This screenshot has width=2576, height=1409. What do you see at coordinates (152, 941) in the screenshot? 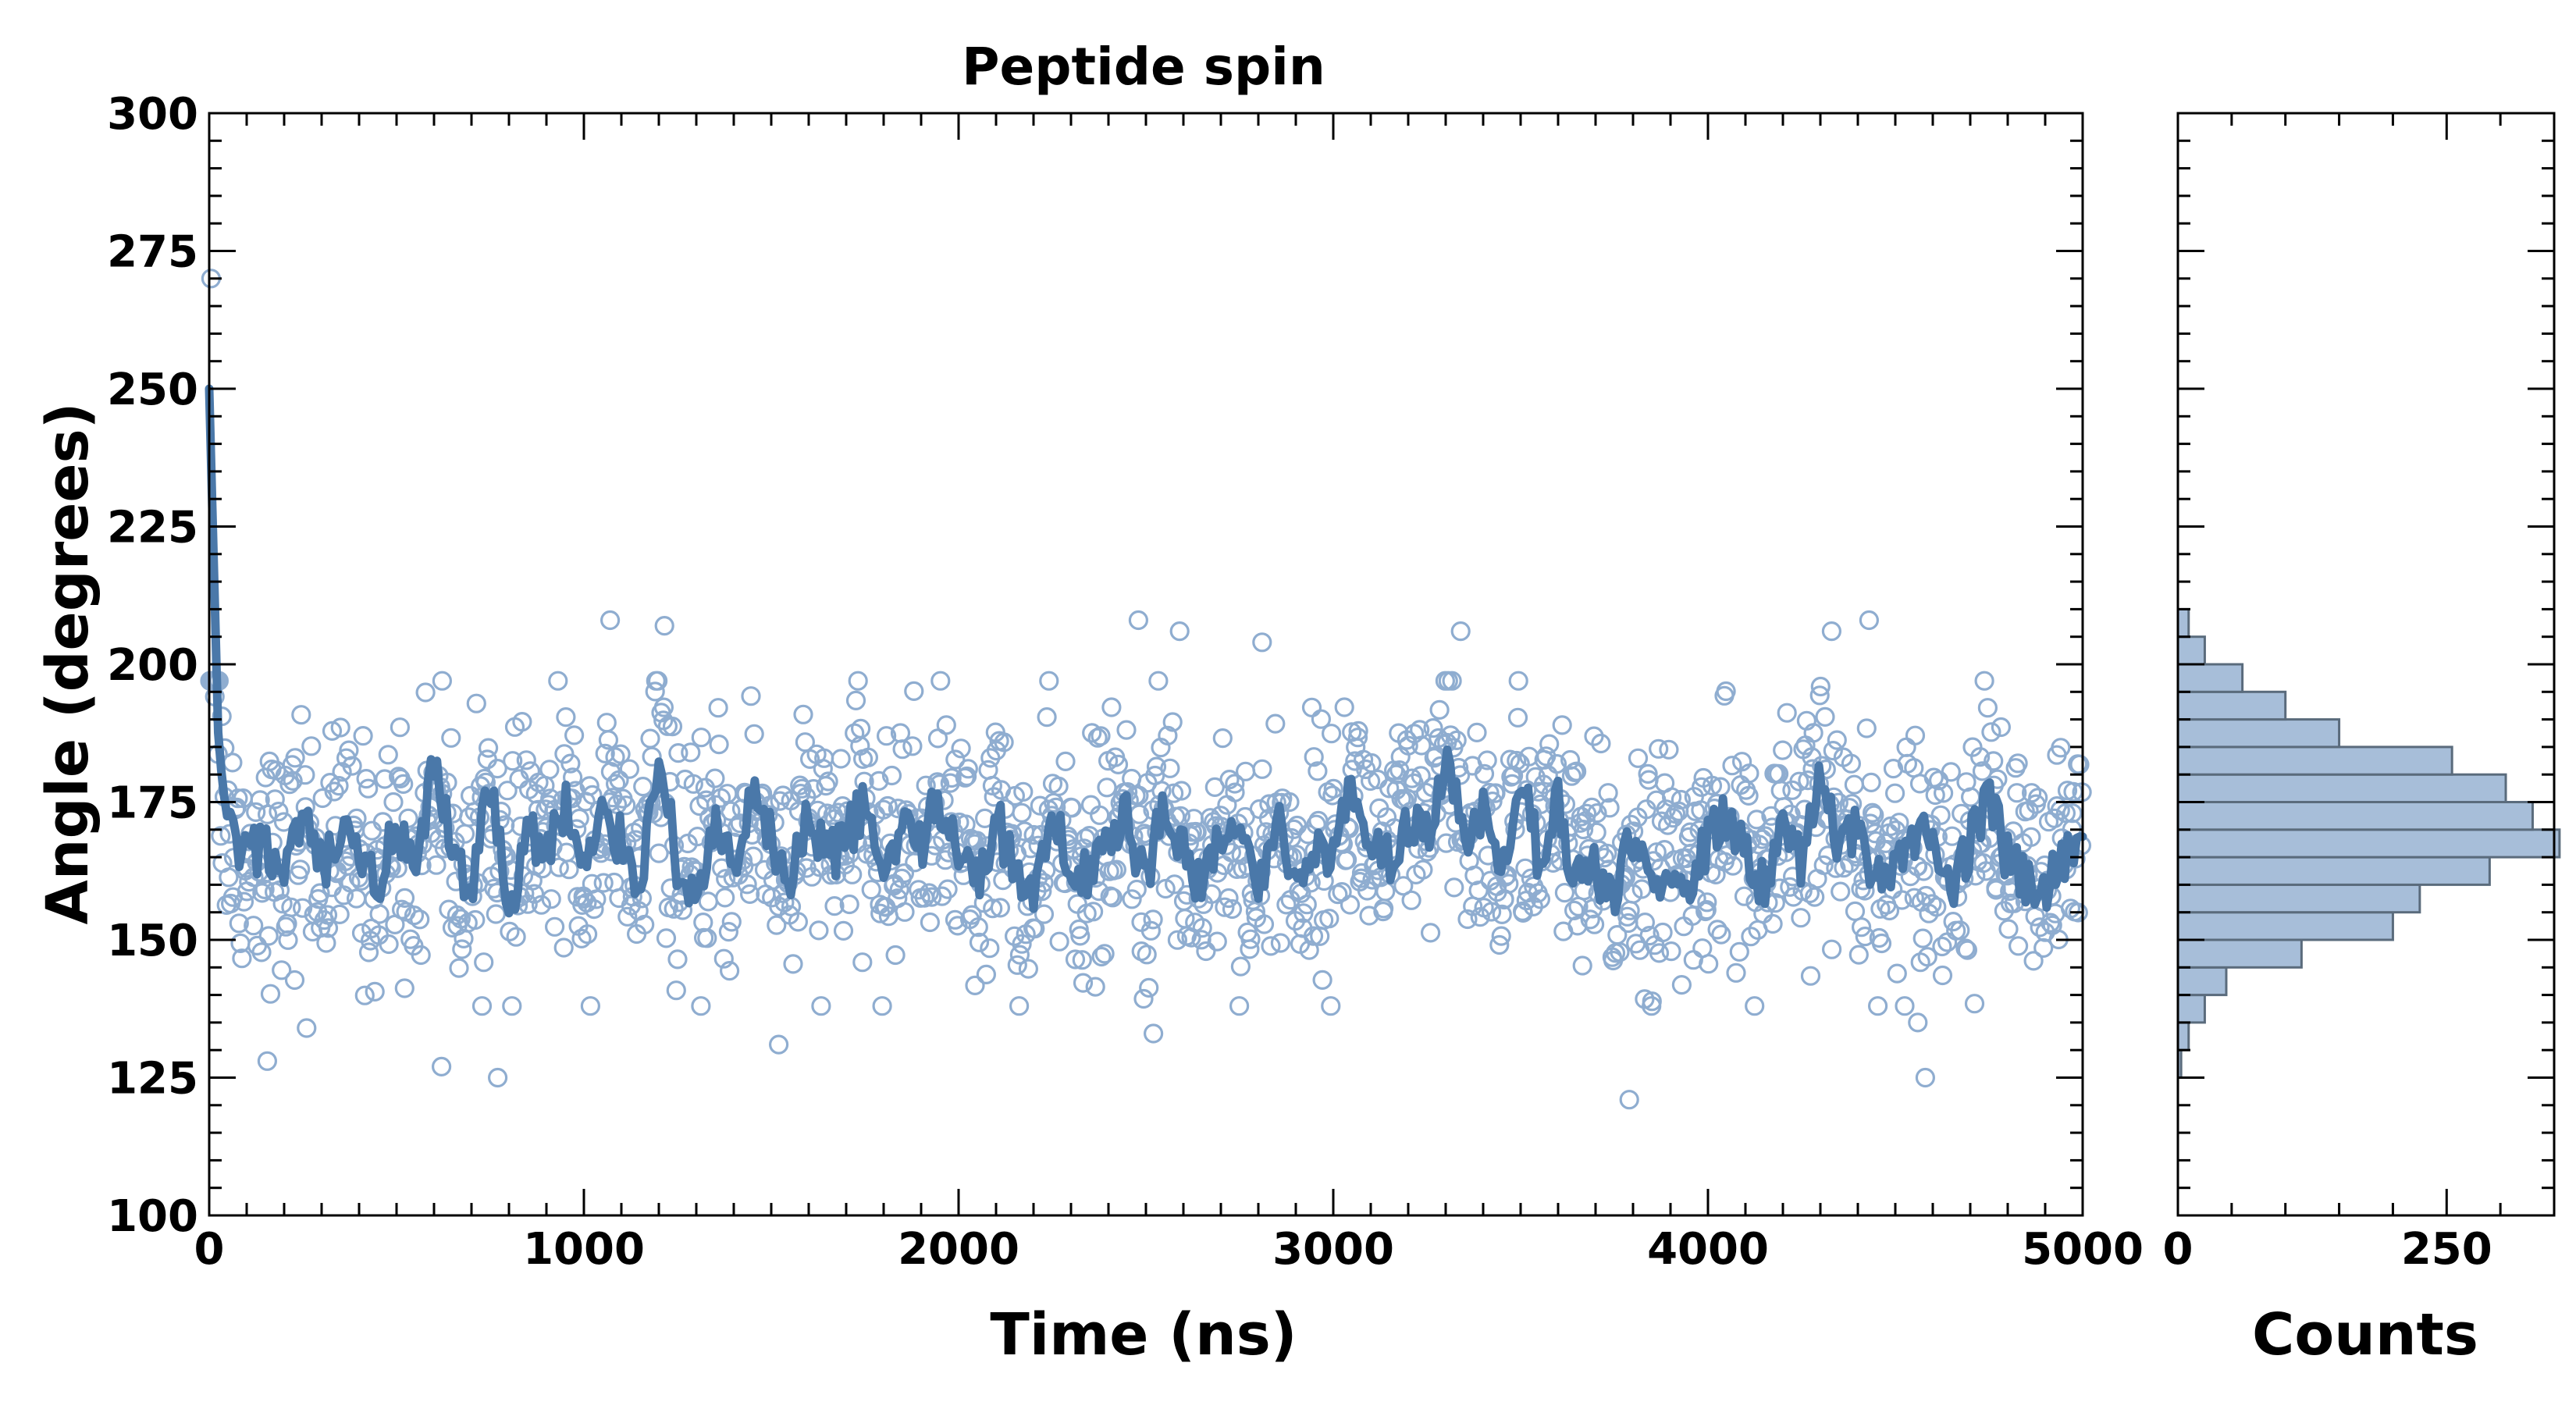
I see `y-tick-label: 150` at bounding box center [152, 941].